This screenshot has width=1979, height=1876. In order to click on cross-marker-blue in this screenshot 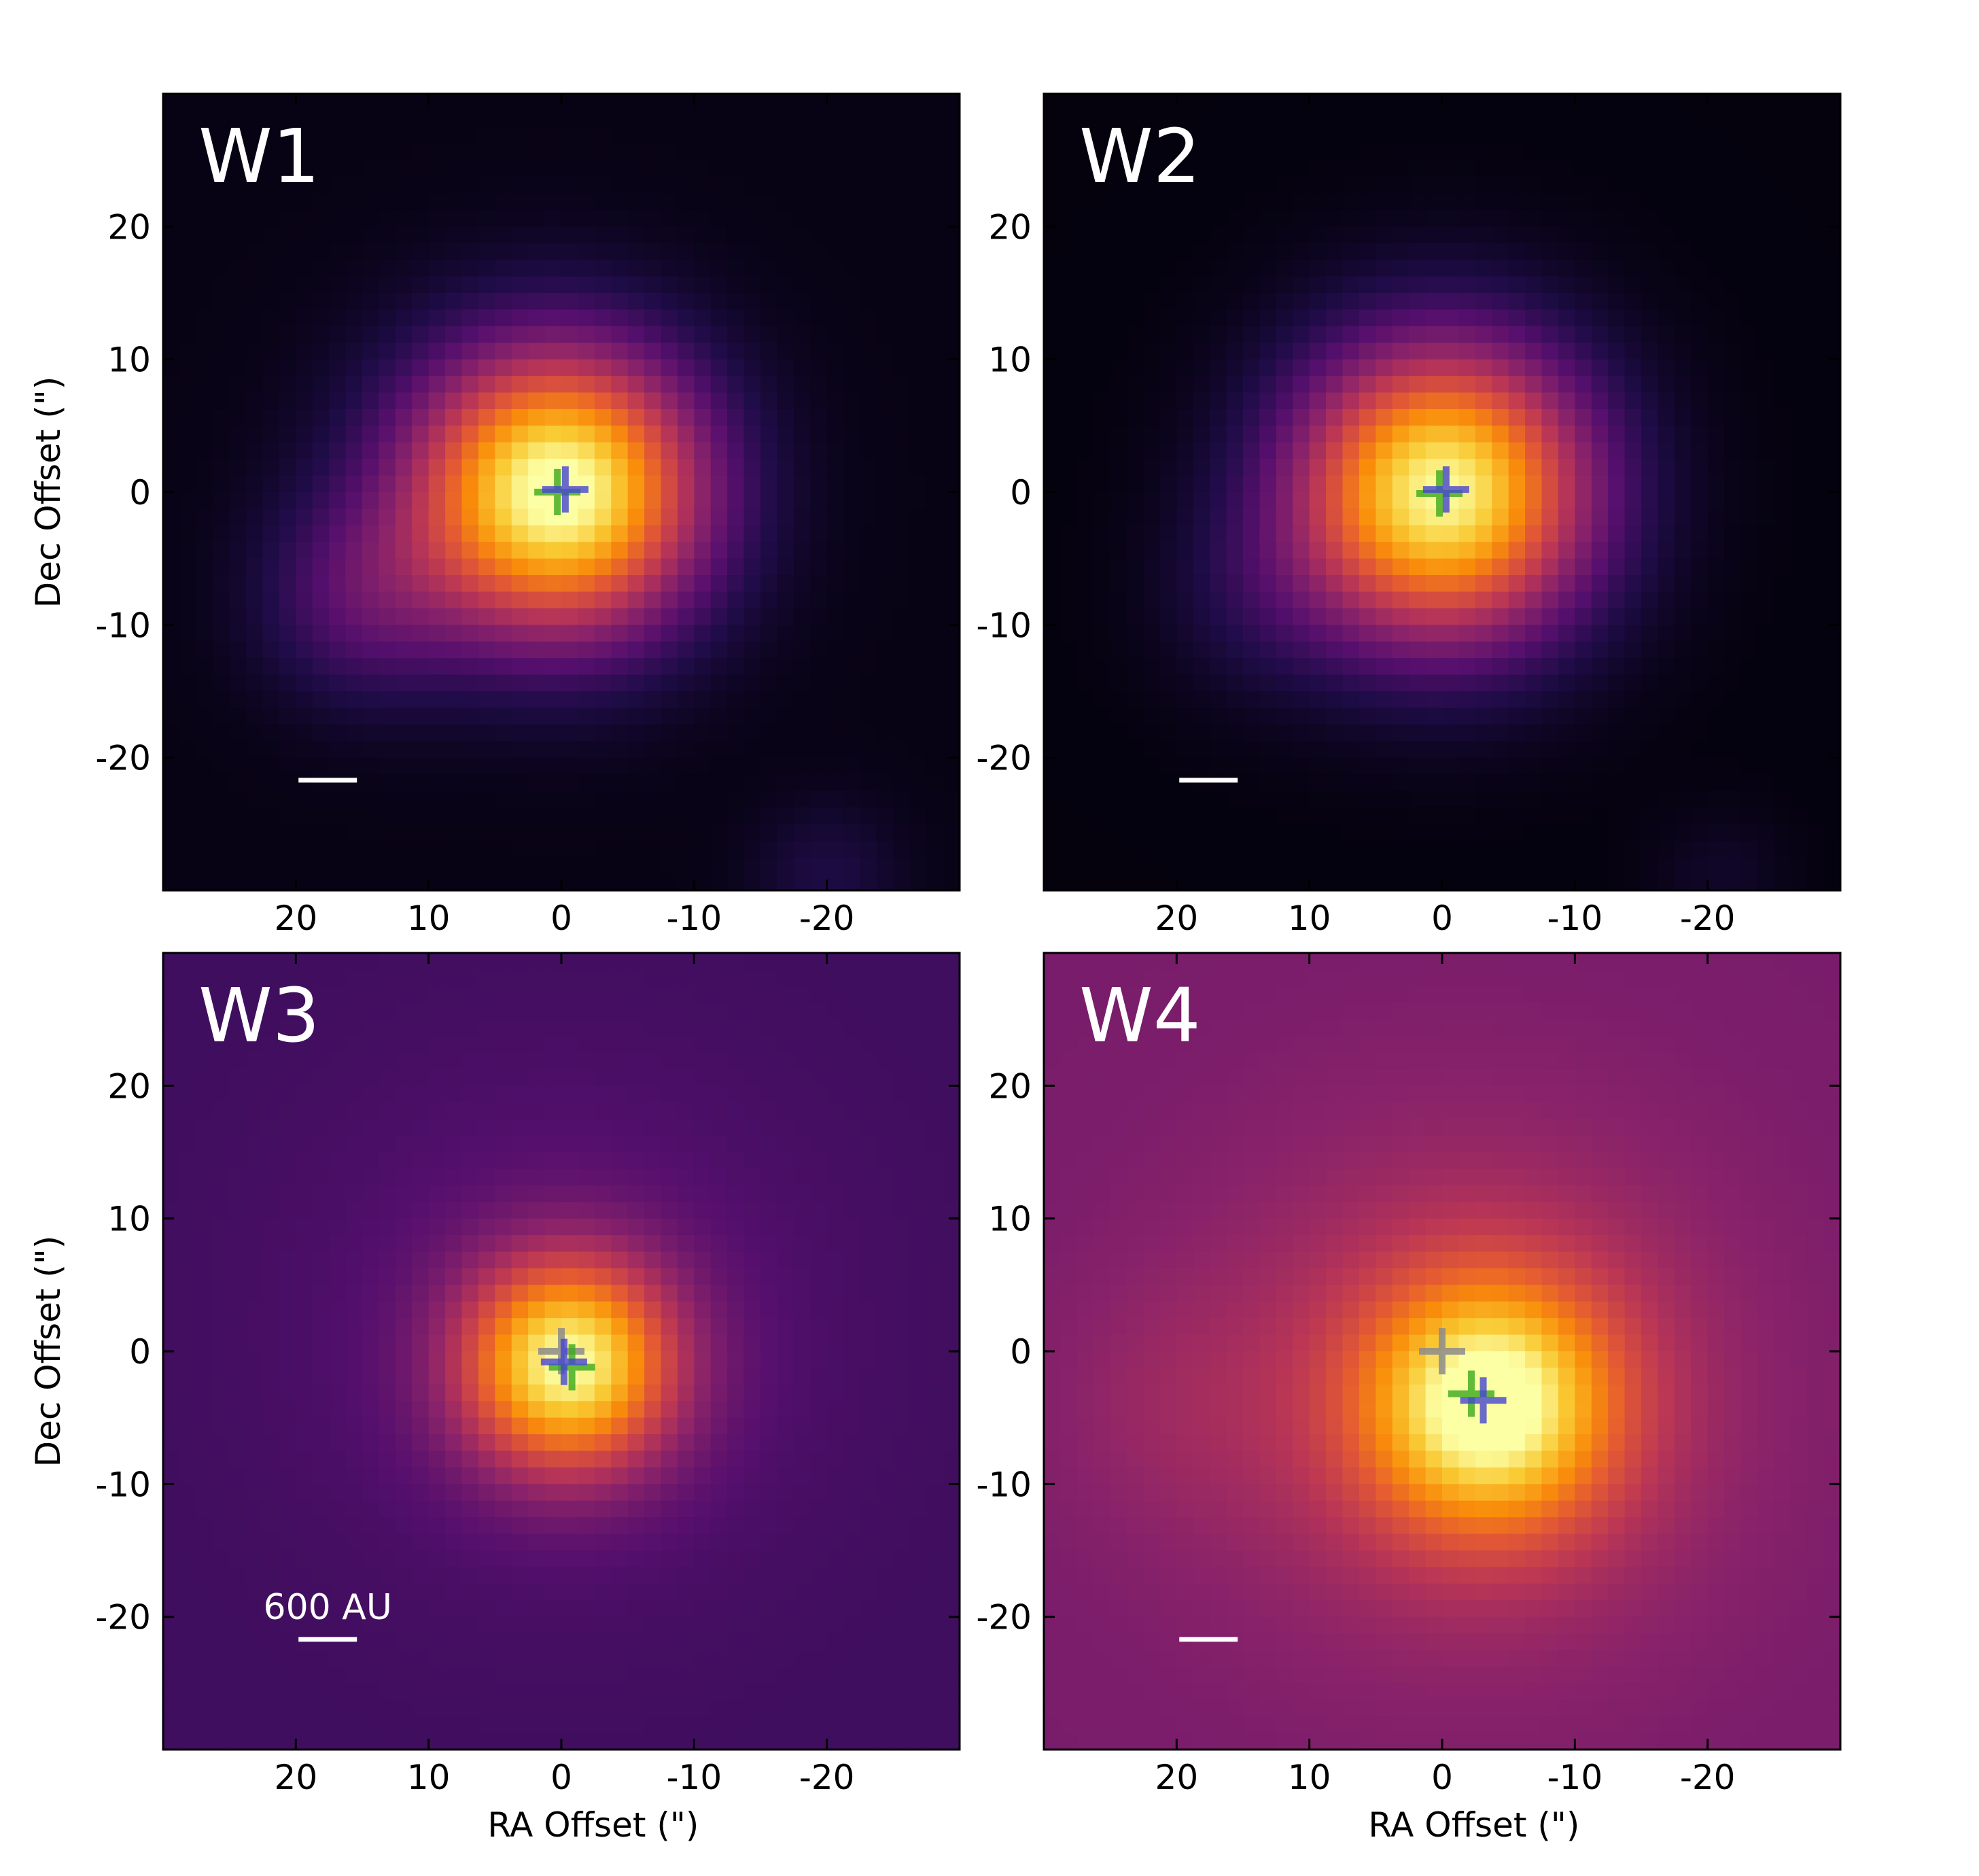, I will do `click(565, 489)`.